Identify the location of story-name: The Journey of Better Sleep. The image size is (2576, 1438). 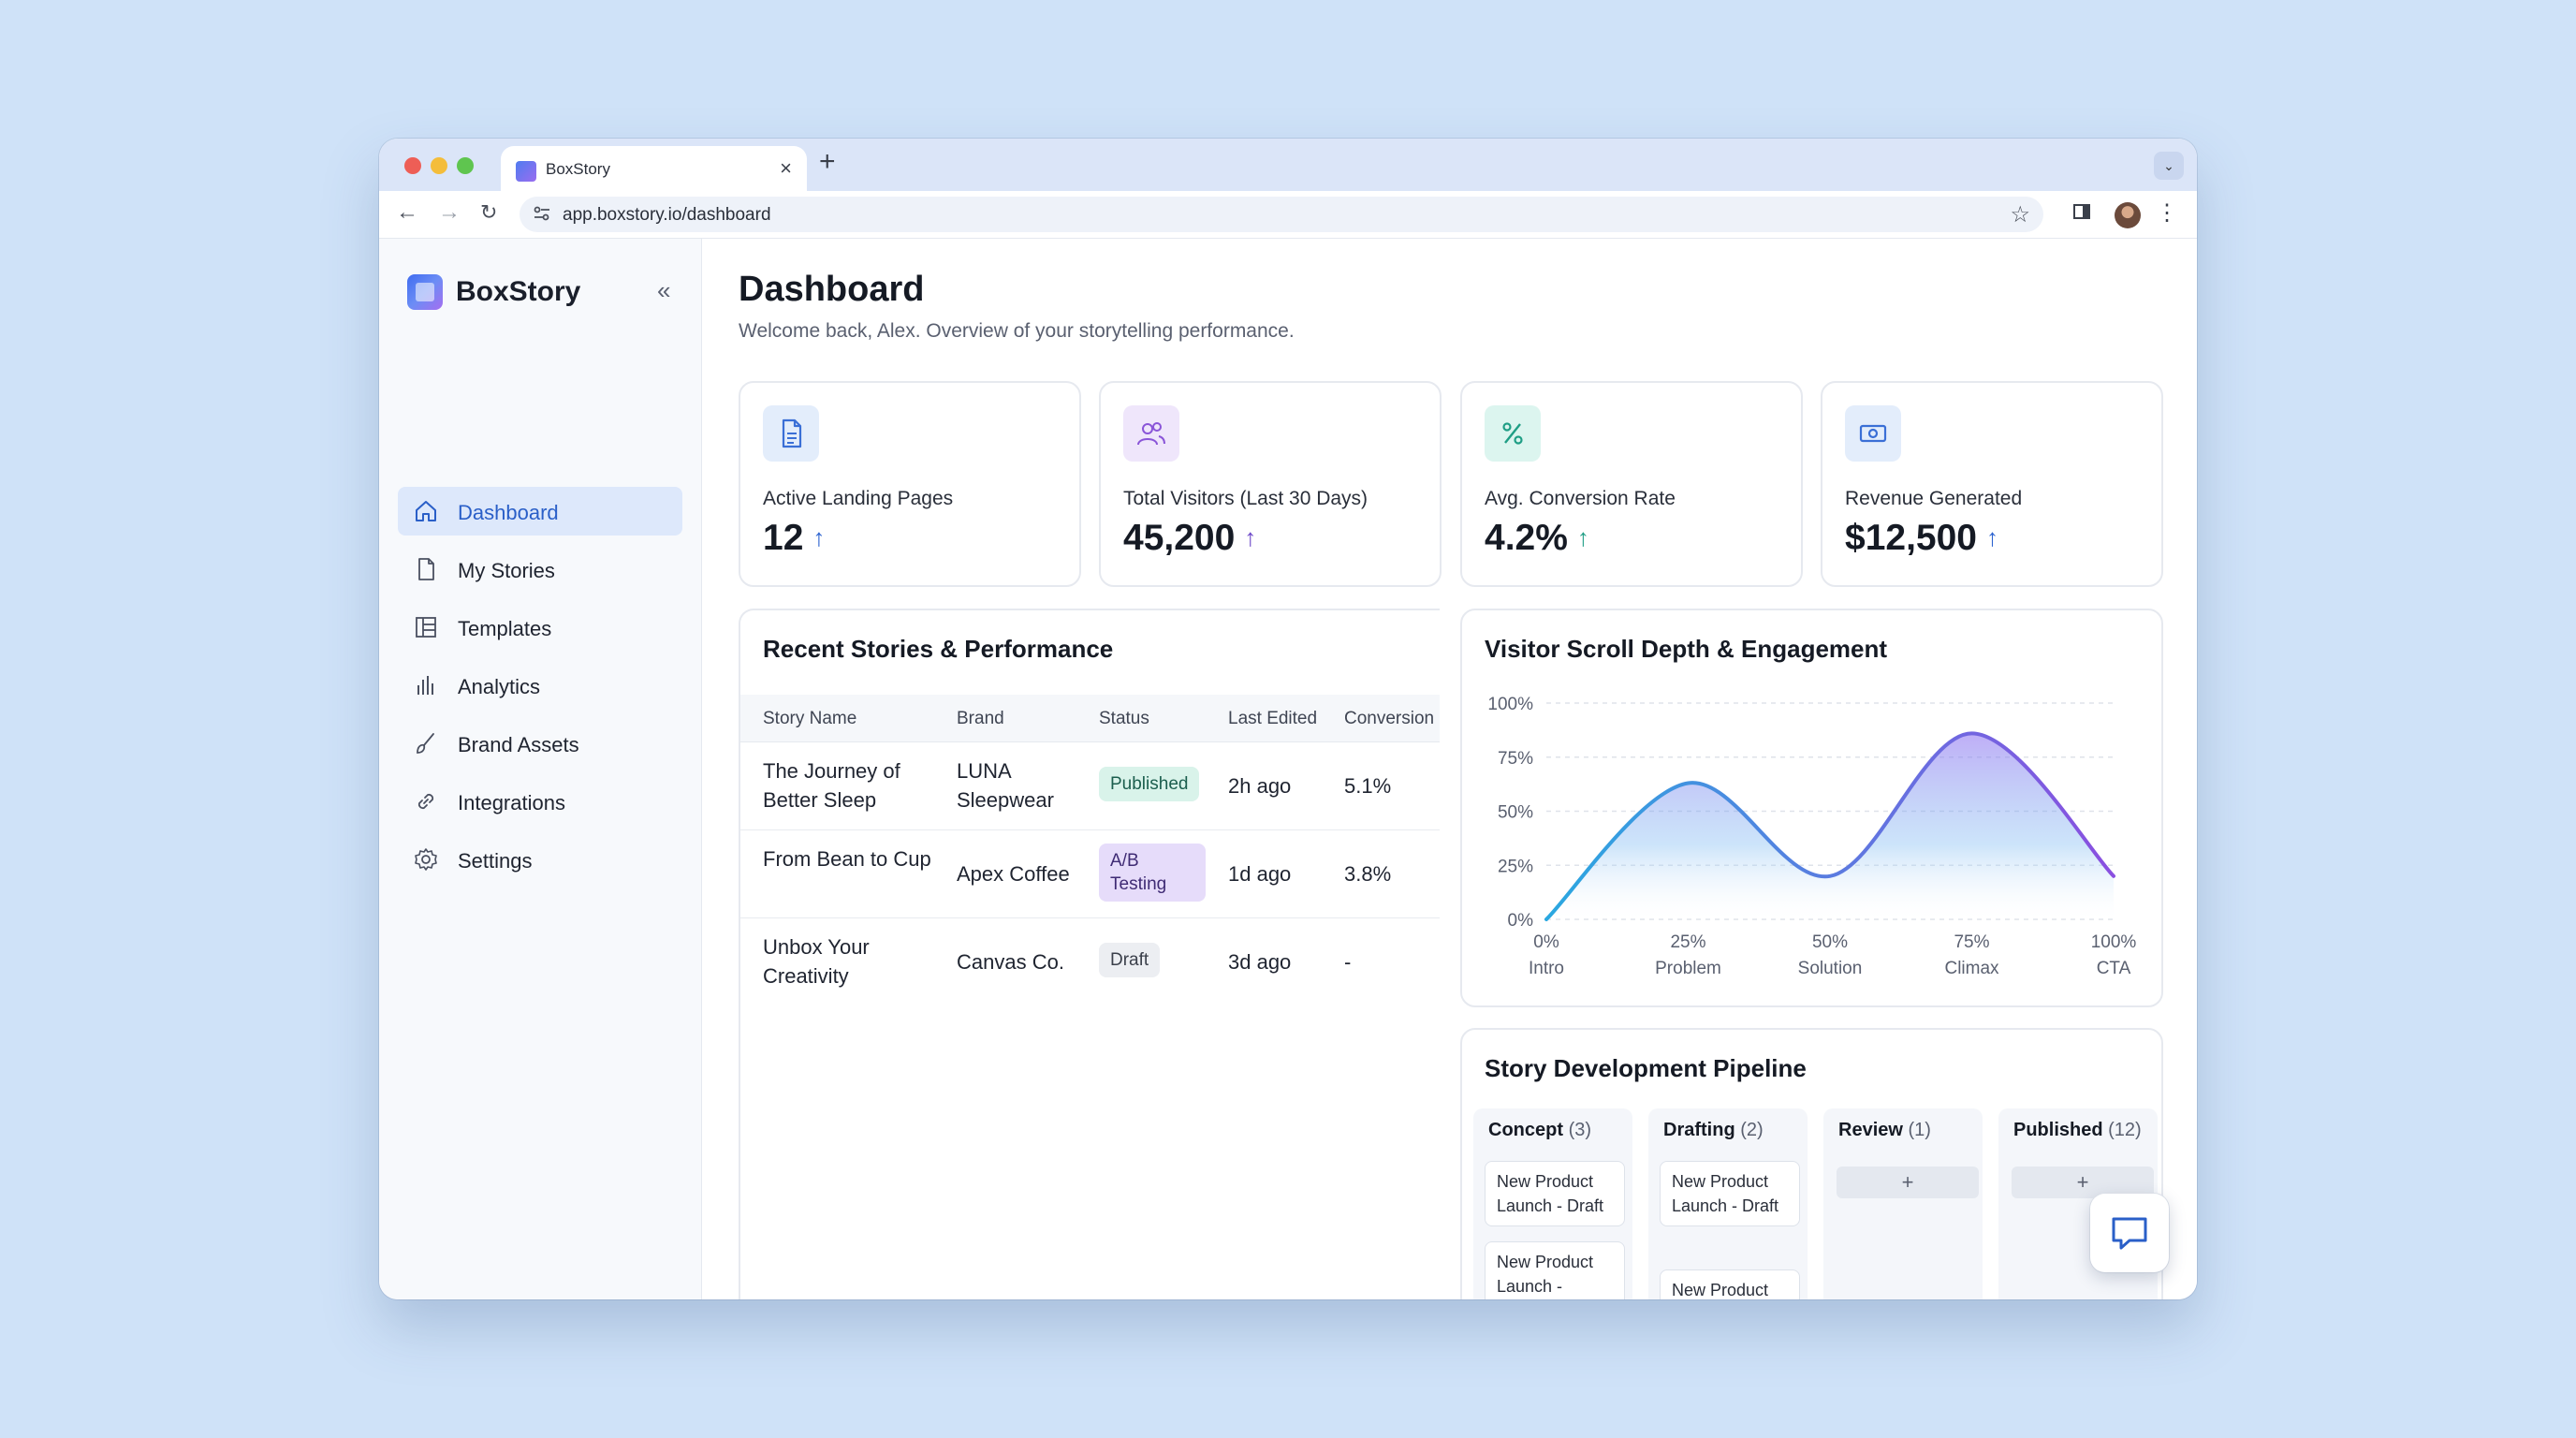
(831, 785).